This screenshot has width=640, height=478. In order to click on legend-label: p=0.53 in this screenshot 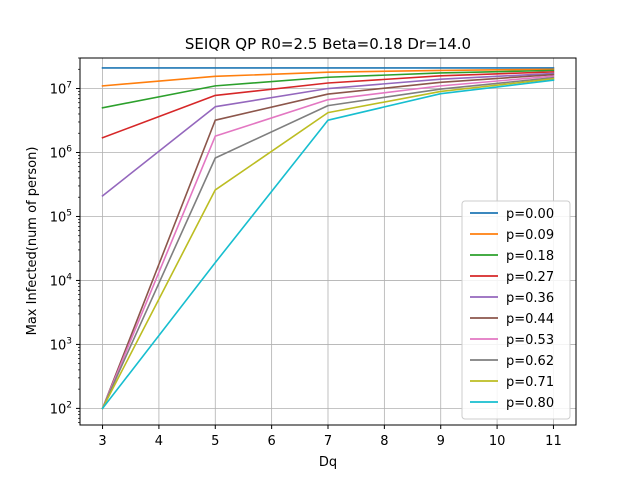, I will do `click(530, 340)`.